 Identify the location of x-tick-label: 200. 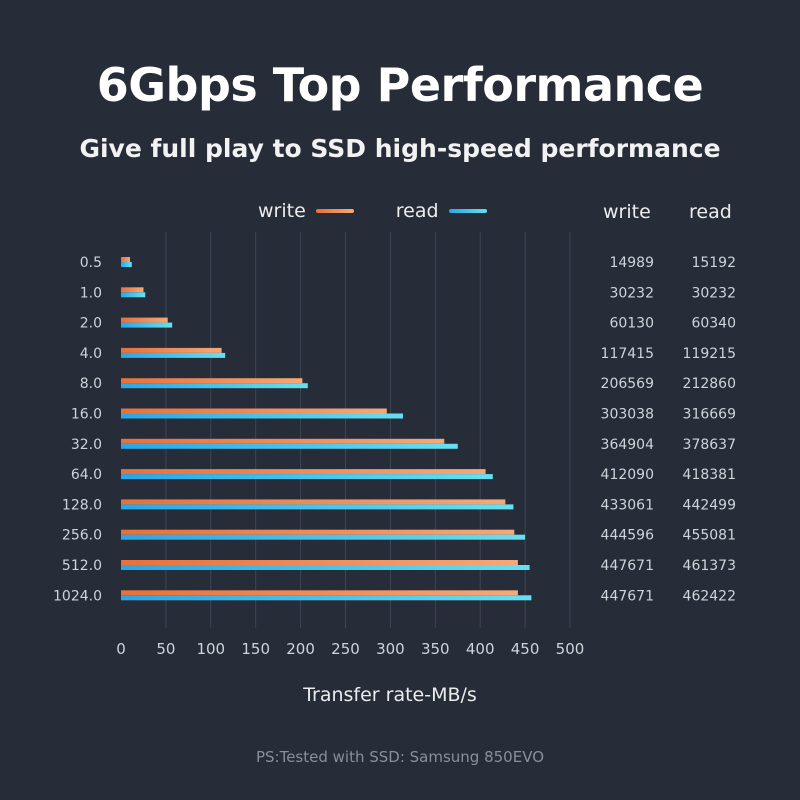
(300, 649).